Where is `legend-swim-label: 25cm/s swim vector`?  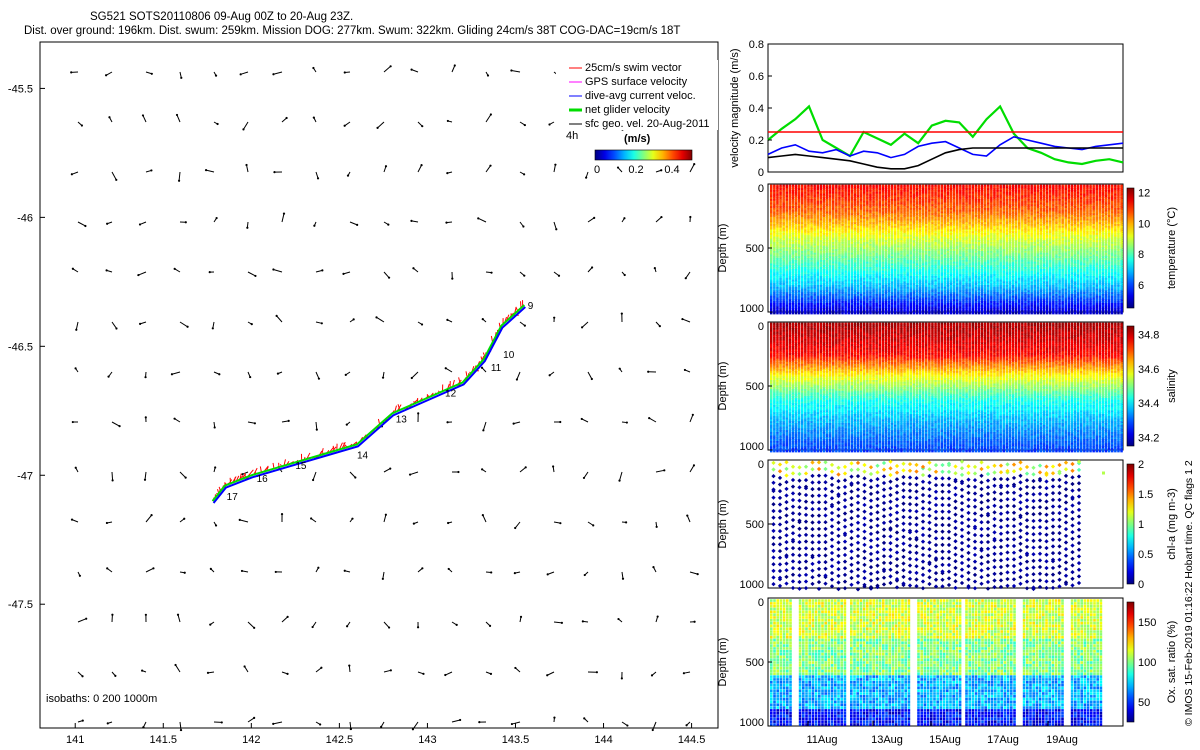
legend-swim-label: 25cm/s swim vector is located at coordinates (633, 68).